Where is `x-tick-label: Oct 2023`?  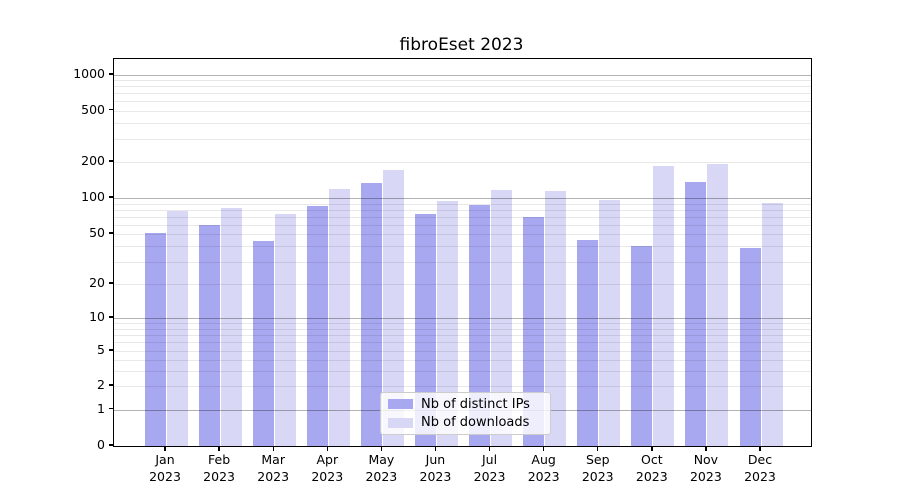 x-tick-label: Oct 2023 is located at coordinates (651, 468).